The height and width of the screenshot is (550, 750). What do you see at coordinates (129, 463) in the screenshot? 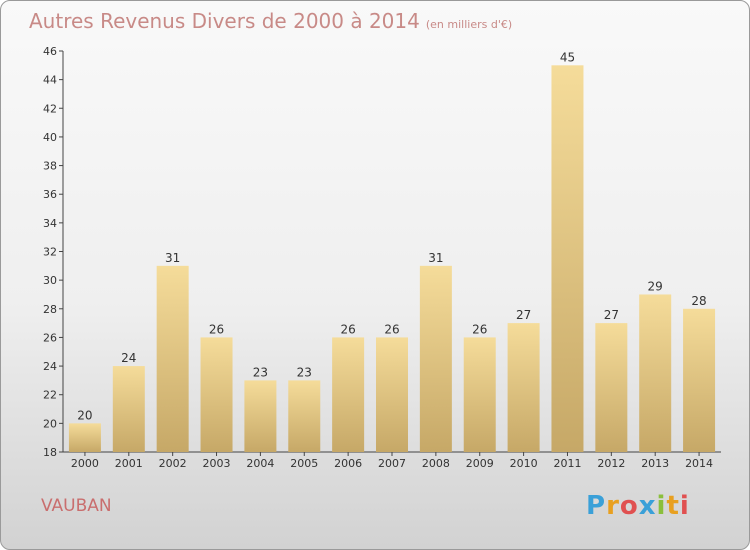
I see `x-tick-label: 2001` at bounding box center [129, 463].